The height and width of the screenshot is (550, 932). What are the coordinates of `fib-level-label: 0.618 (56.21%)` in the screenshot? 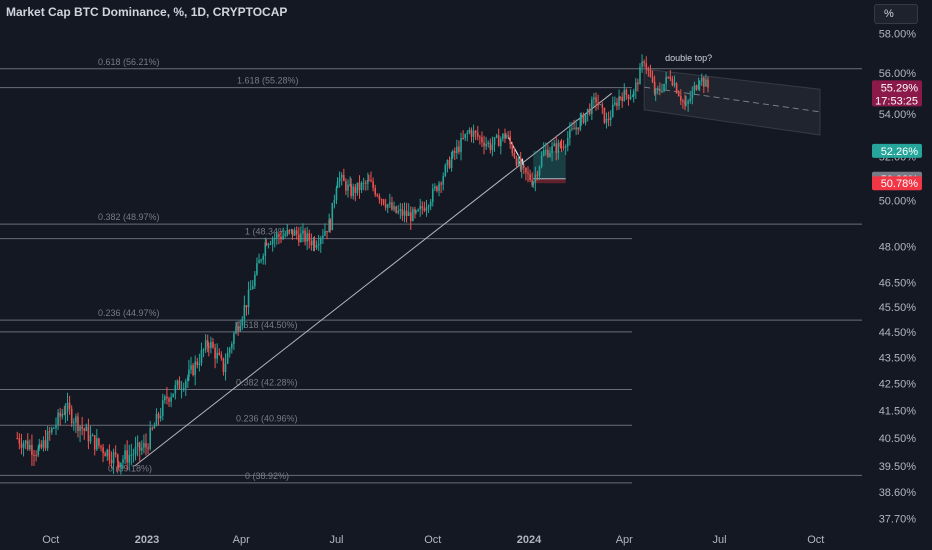 It's located at (129, 62).